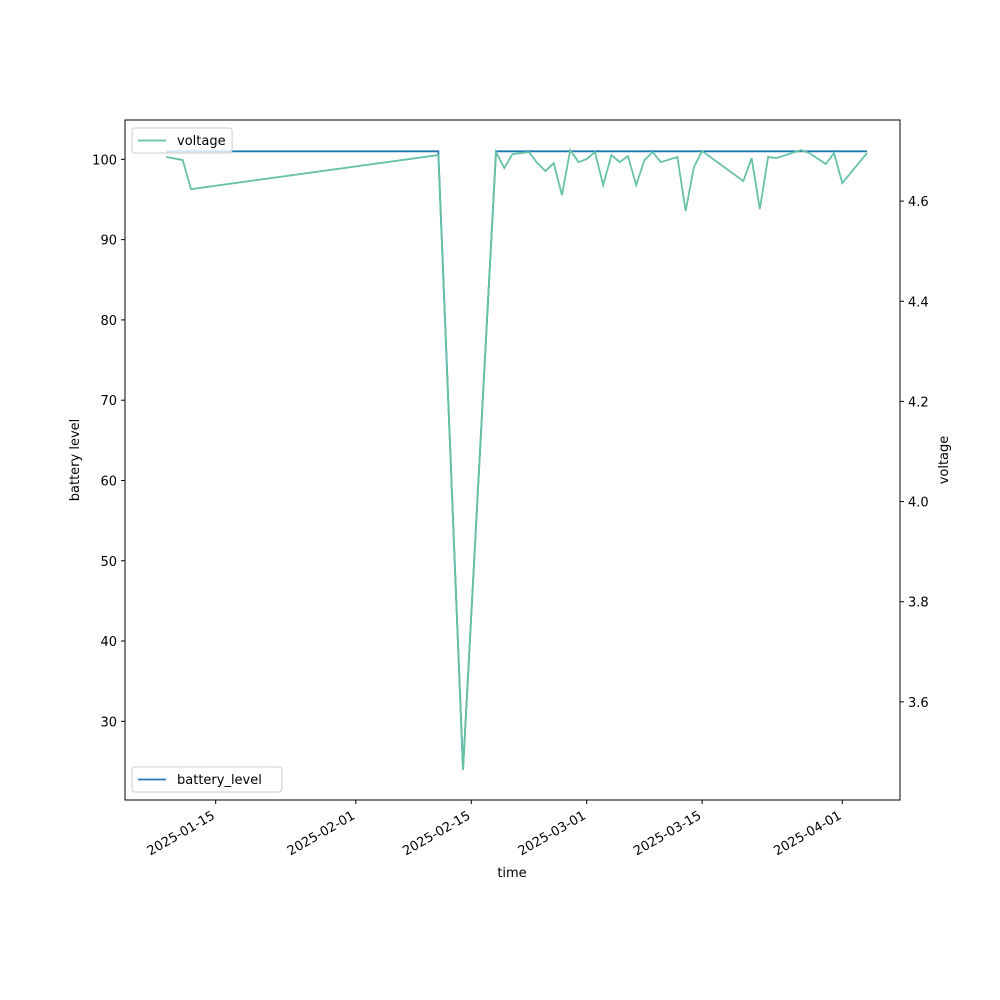  Describe the element at coordinates (918, 202) in the screenshot. I see `y2-tick-label: 4.6` at that location.